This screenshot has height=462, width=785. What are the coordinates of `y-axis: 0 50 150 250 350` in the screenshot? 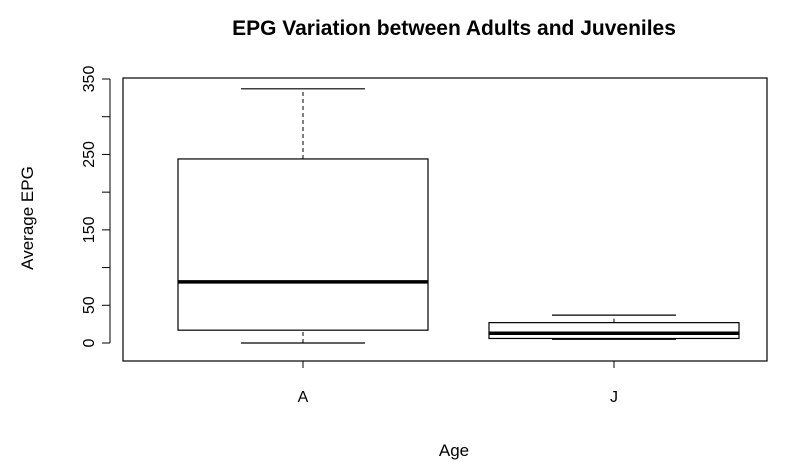 It's located at (96, 206).